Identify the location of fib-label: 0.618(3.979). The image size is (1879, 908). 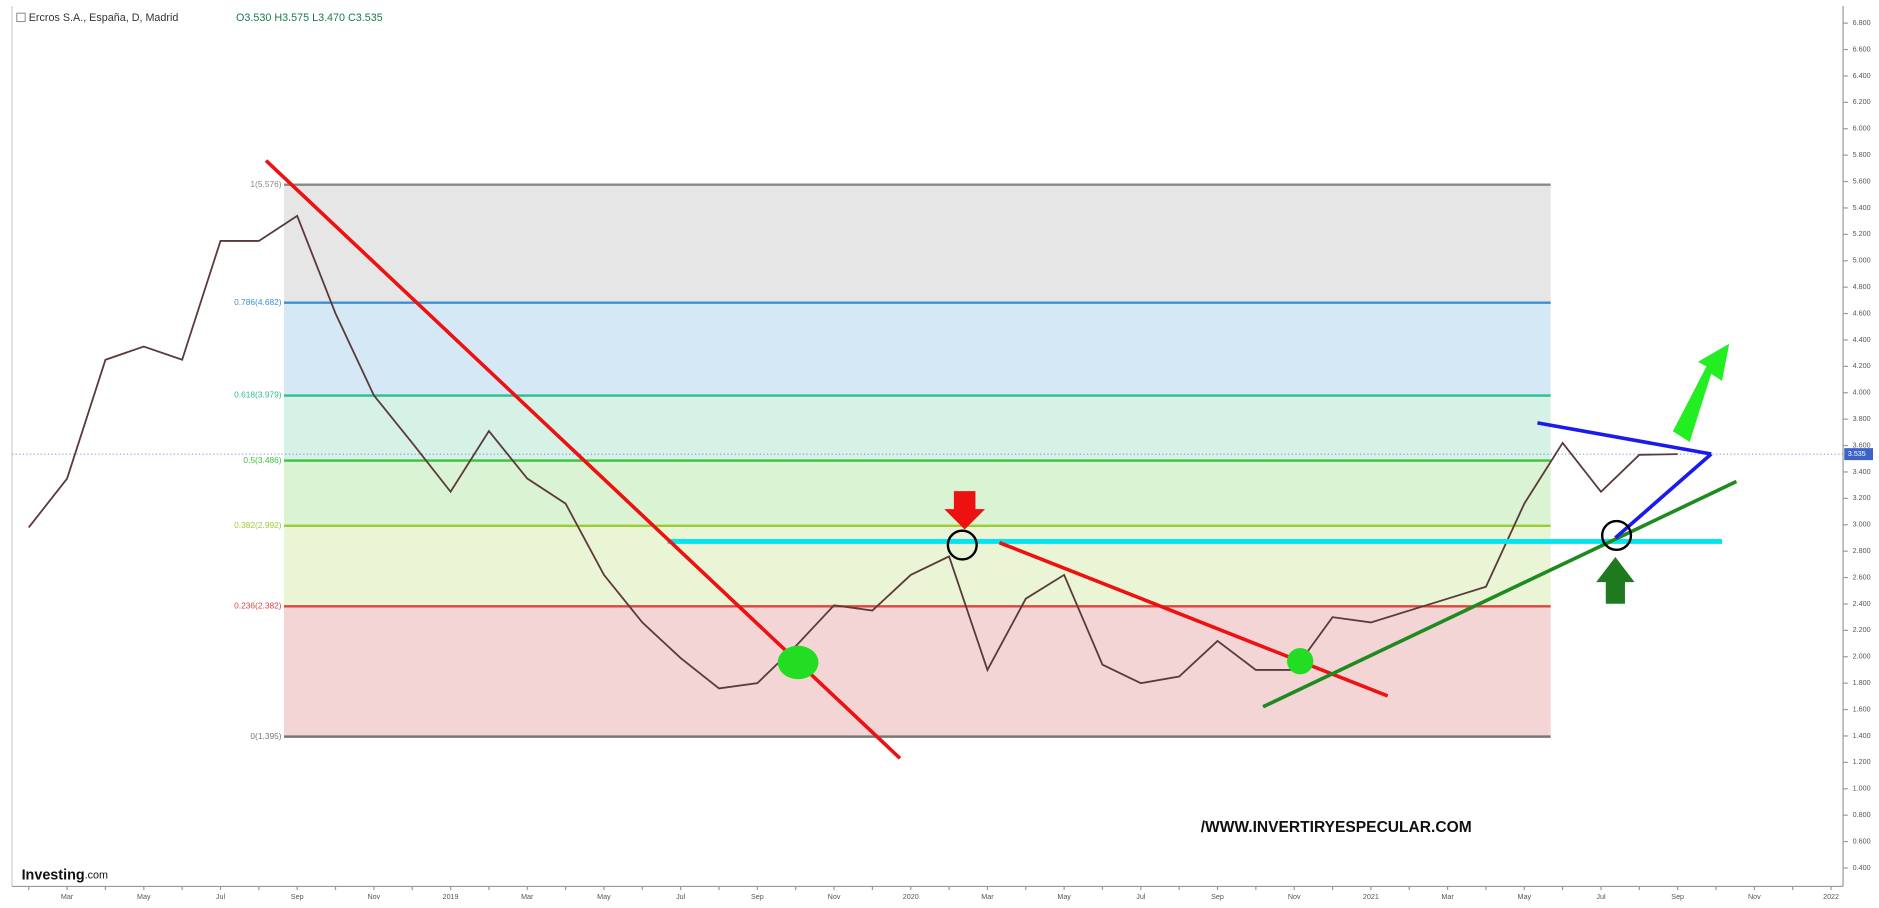
(258, 395).